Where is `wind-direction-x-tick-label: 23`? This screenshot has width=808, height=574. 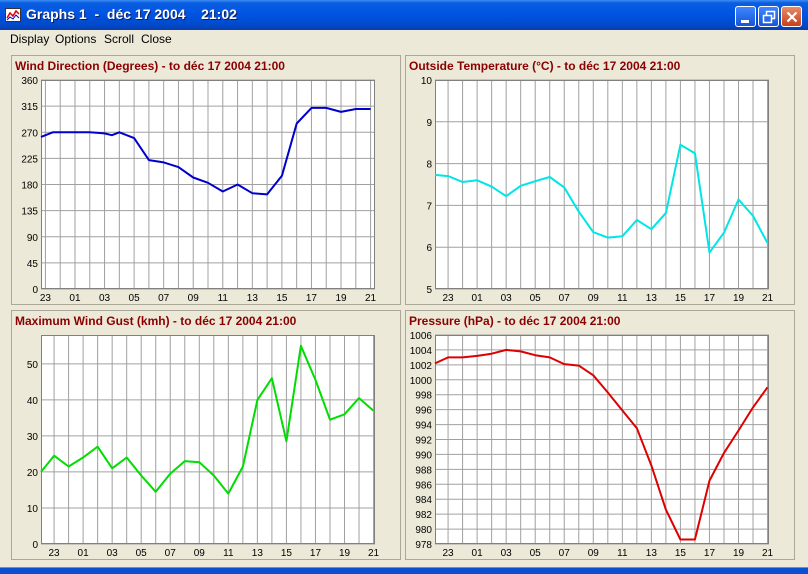
wind-direction-x-tick-label: 23 is located at coordinates (46, 298).